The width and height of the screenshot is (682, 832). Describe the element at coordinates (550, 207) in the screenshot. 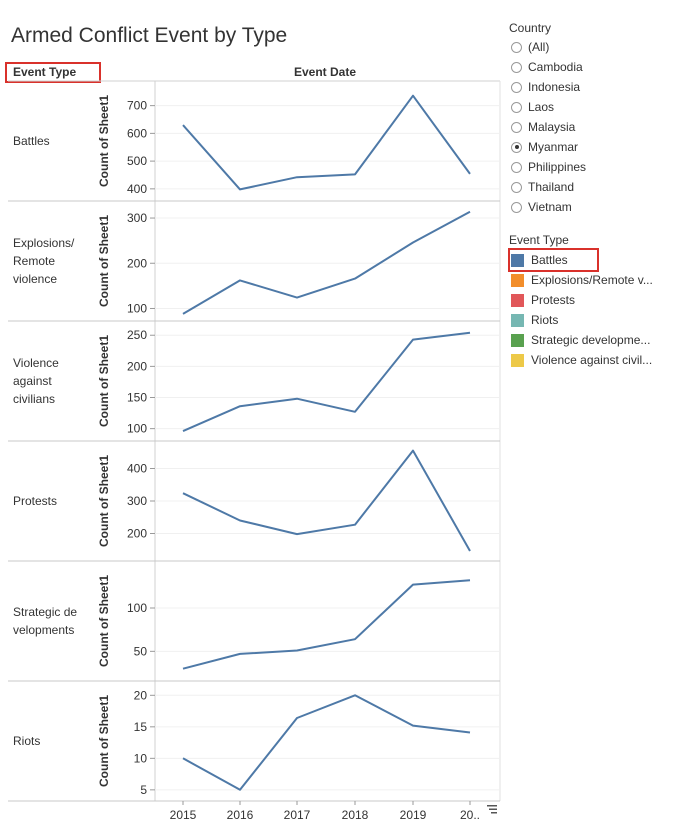

I see `country-option-label: Vietnam` at that location.